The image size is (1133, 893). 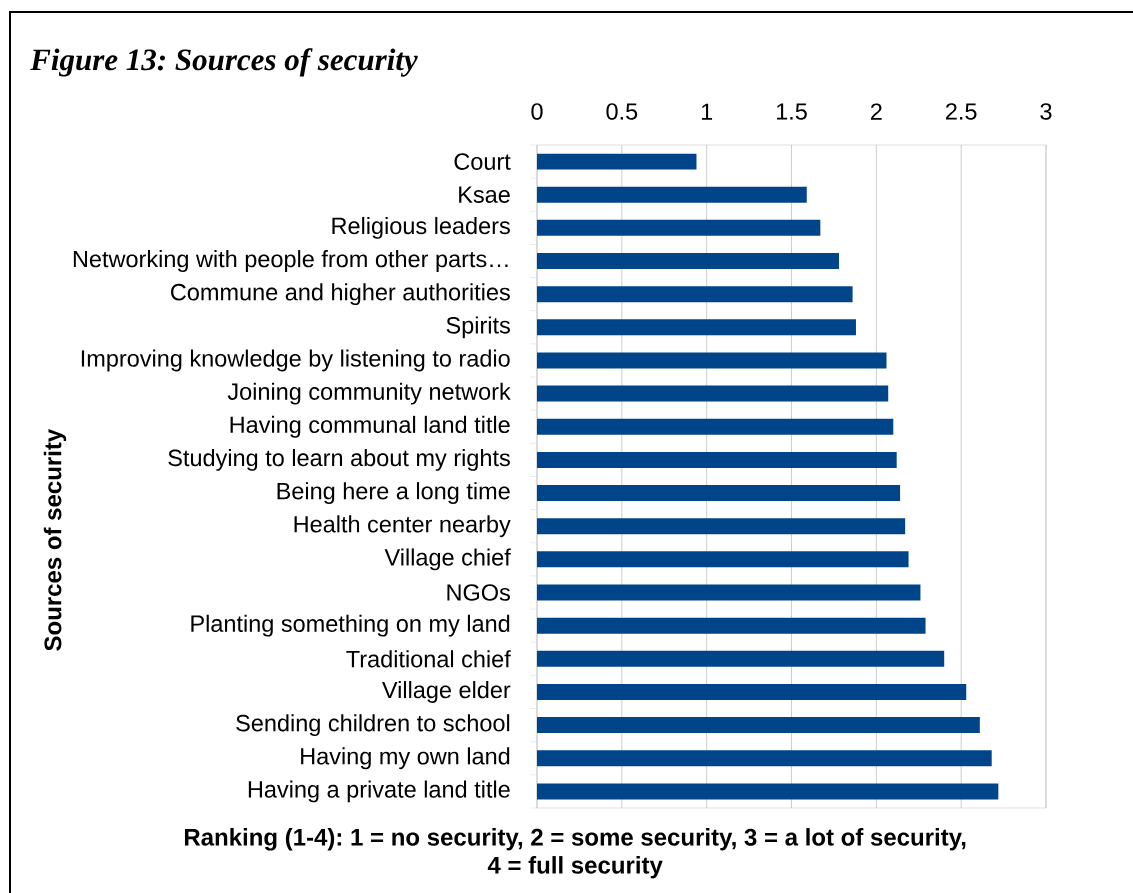 I want to click on y-tick-label: Being here a long time, so click(x=393, y=493).